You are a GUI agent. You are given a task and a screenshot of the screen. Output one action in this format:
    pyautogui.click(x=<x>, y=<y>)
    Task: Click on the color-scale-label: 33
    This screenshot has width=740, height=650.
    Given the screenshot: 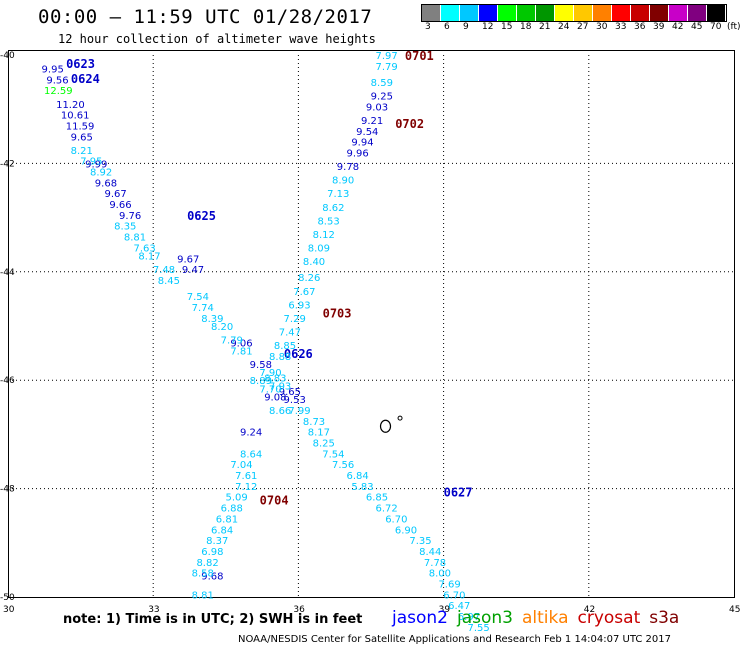 What is the action you would take?
    pyautogui.click(x=621, y=27)
    